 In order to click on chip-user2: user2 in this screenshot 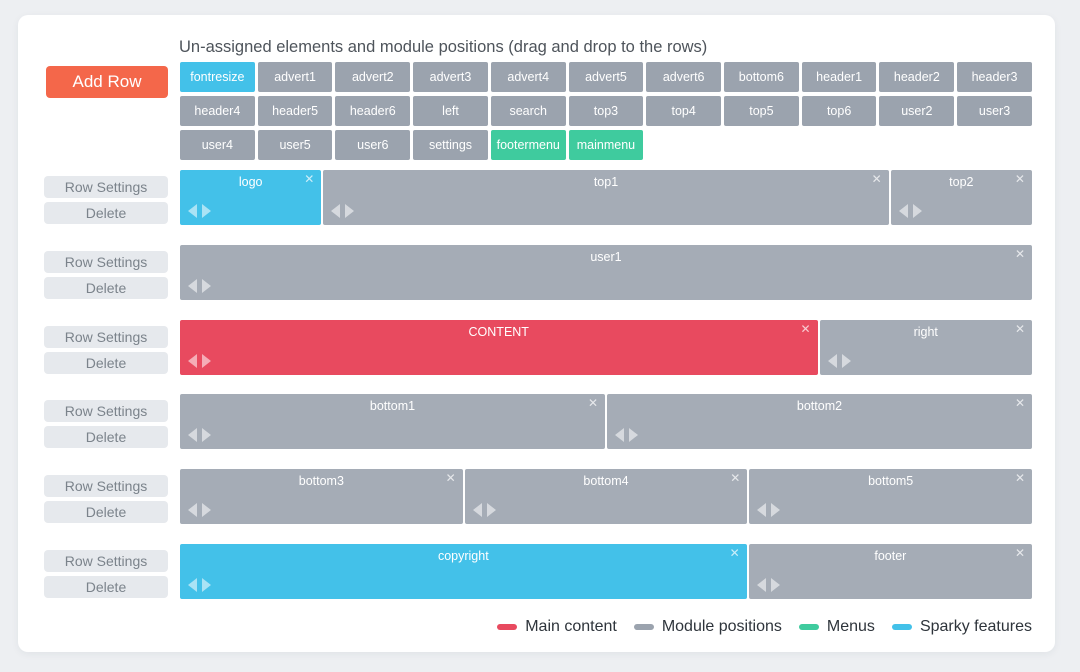, I will do `click(917, 111)`.